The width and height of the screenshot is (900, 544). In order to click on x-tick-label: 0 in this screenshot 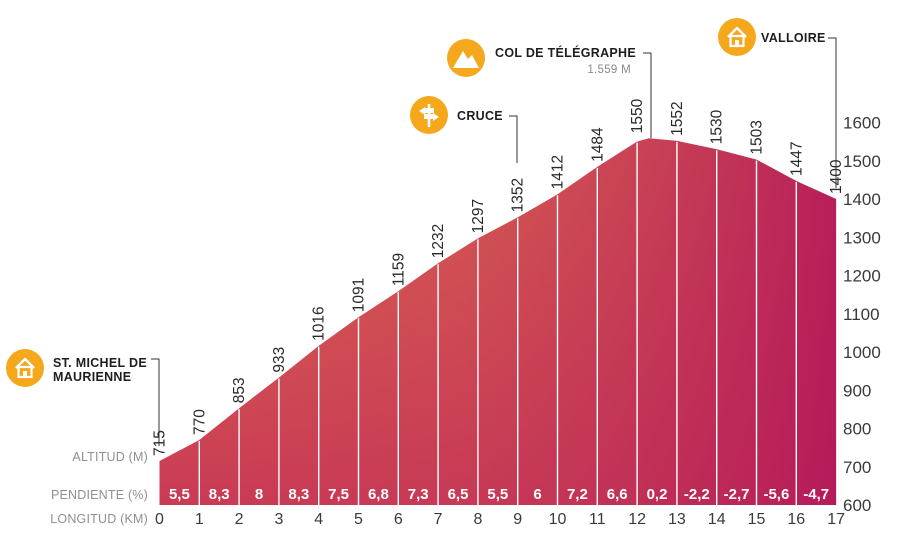, I will do `click(159, 519)`.